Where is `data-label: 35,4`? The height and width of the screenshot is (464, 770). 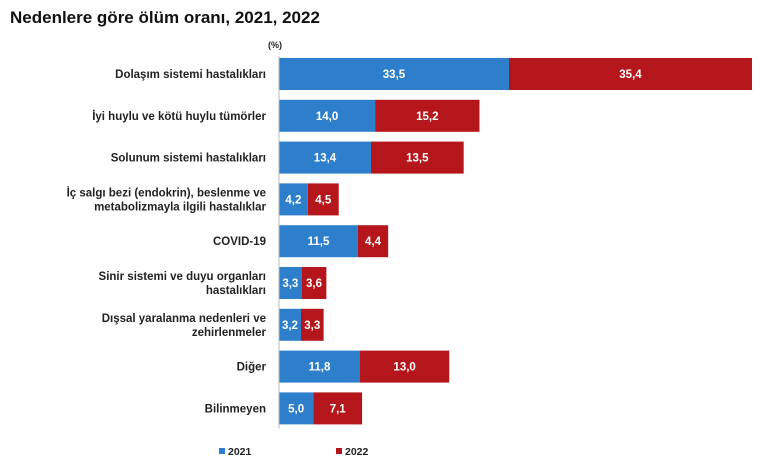
data-label: 35,4 is located at coordinates (630, 75).